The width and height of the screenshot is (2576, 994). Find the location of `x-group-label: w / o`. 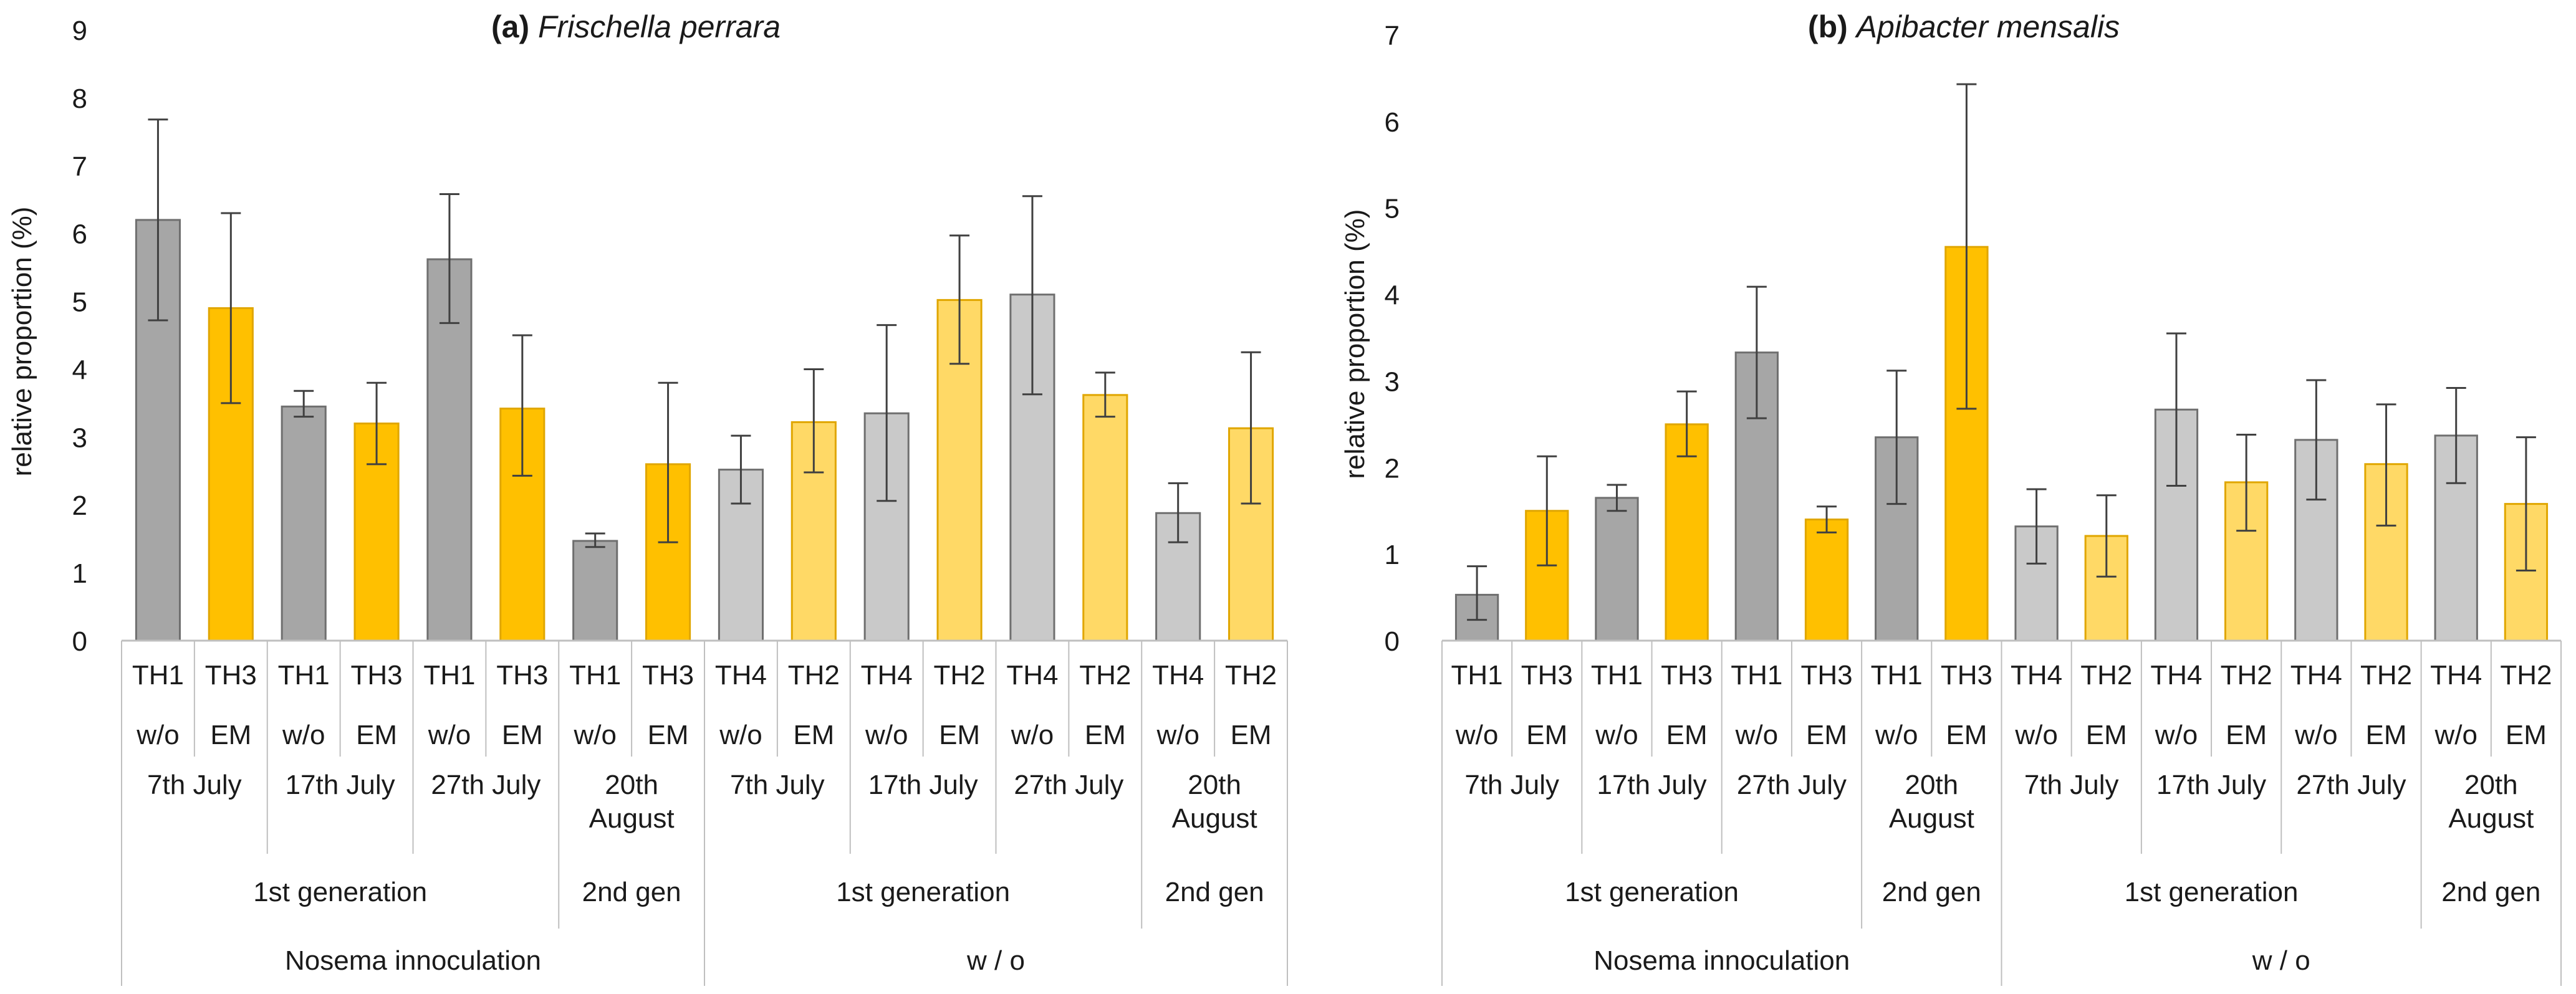

x-group-label: w / o is located at coordinates (995, 960).